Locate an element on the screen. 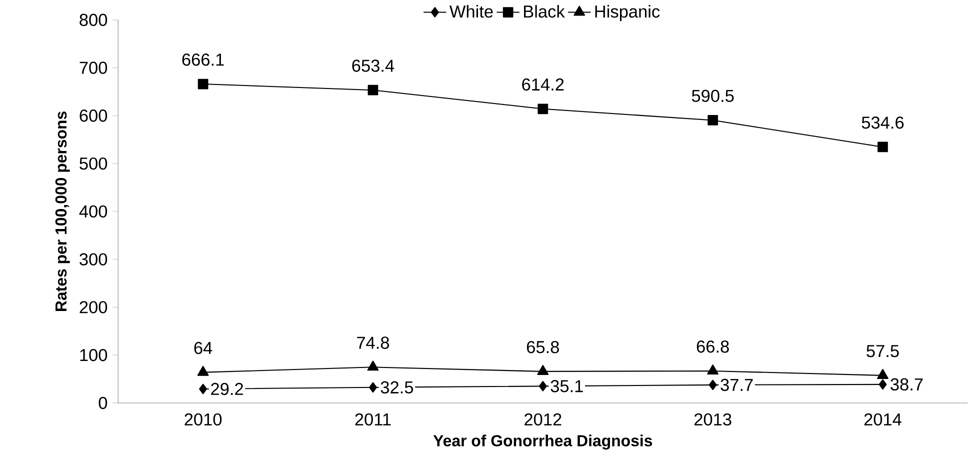 The height and width of the screenshot is (474, 980). y-tick-label: 700 is located at coordinates (94, 68).